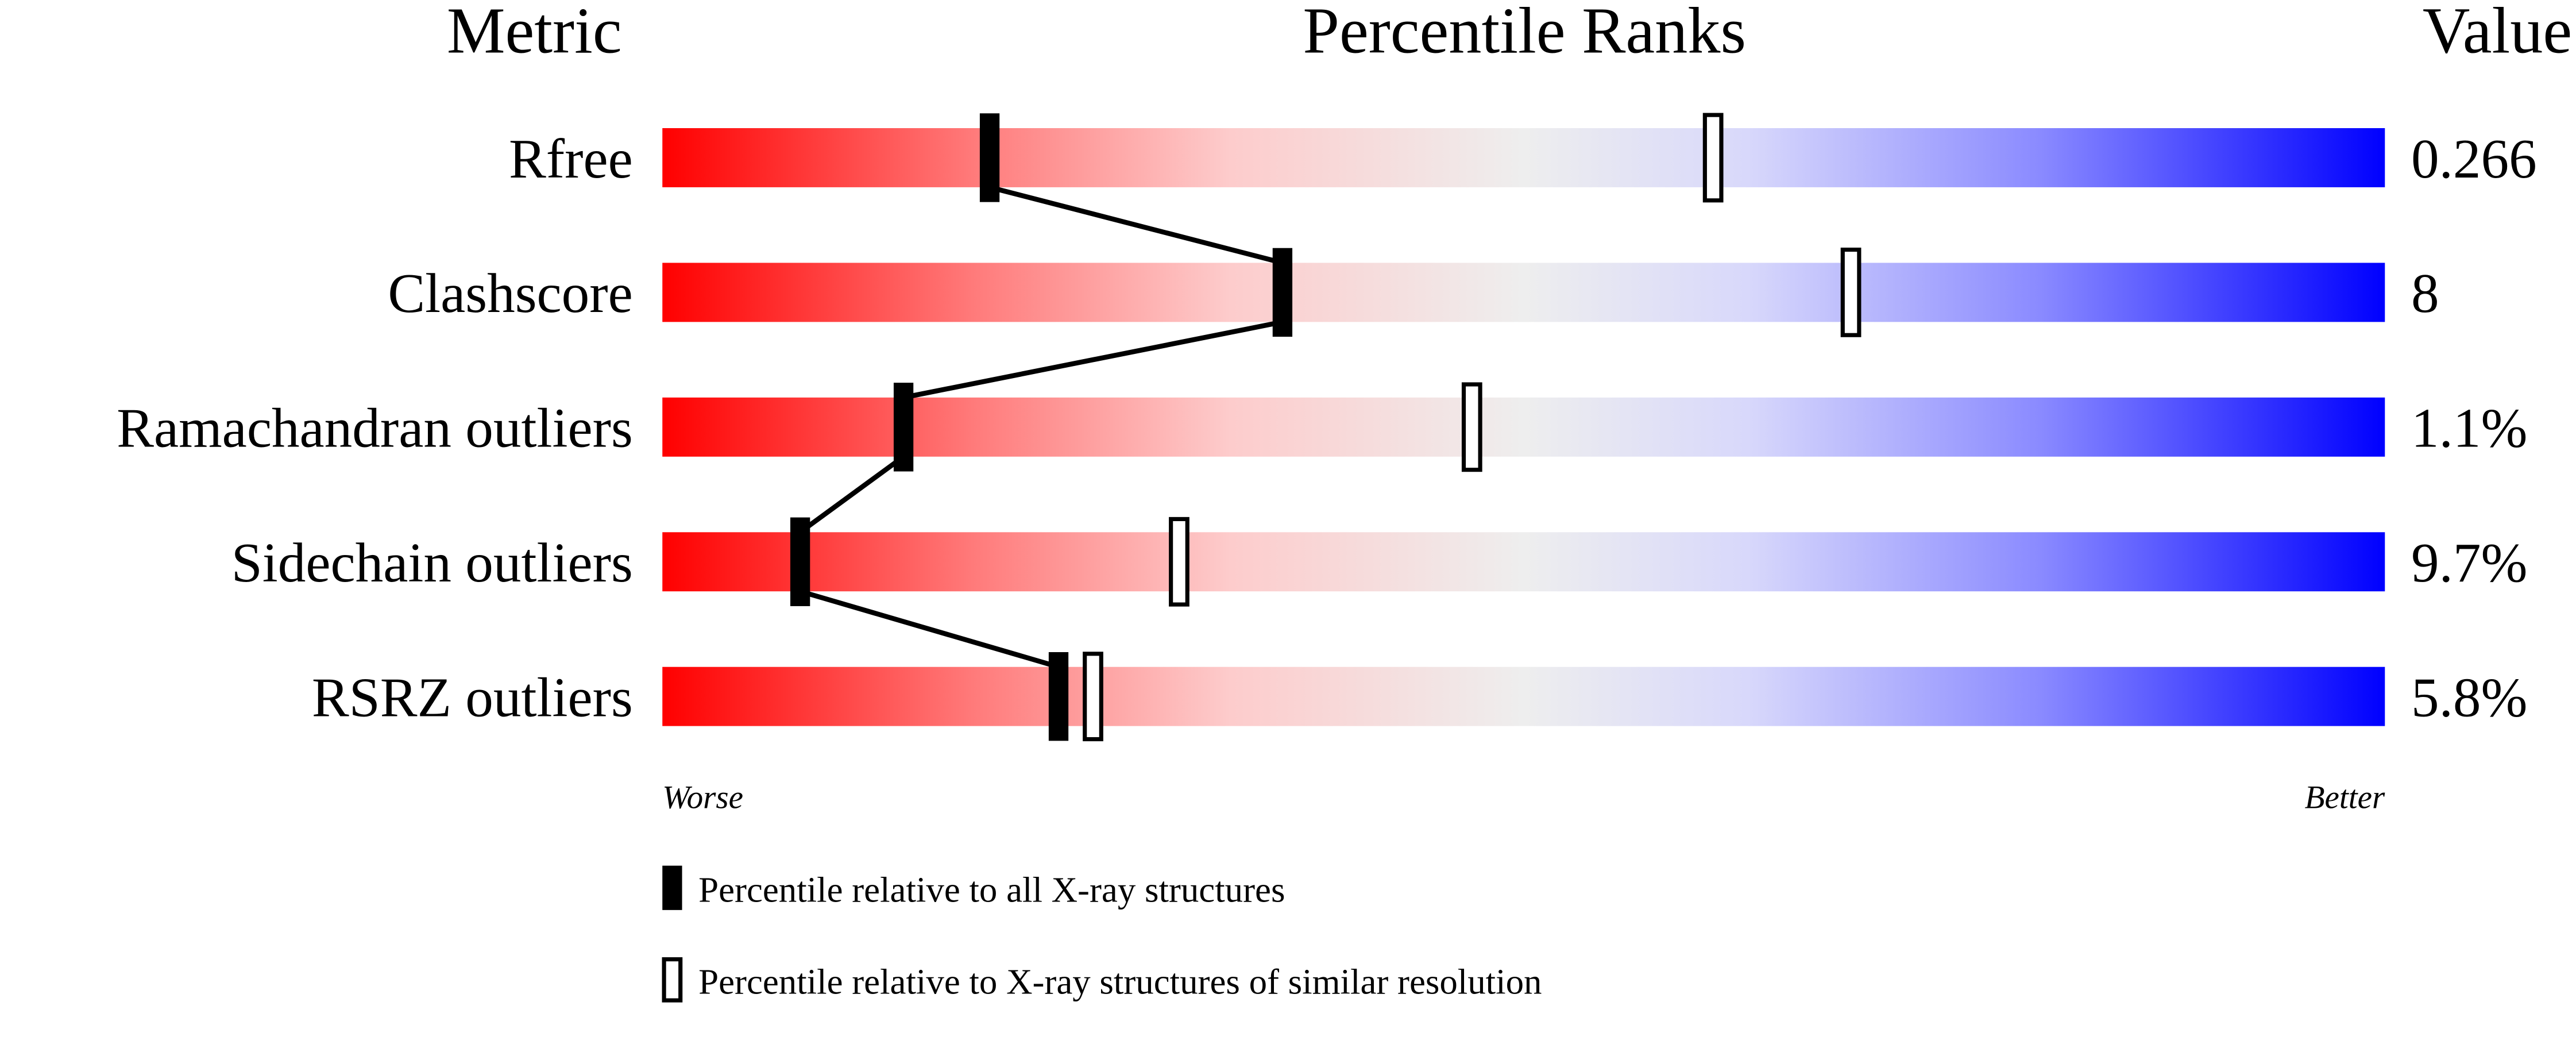  What do you see at coordinates (2469, 429) in the screenshot?
I see `metric-value: 1.1%` at bounding box center [2469, 429].